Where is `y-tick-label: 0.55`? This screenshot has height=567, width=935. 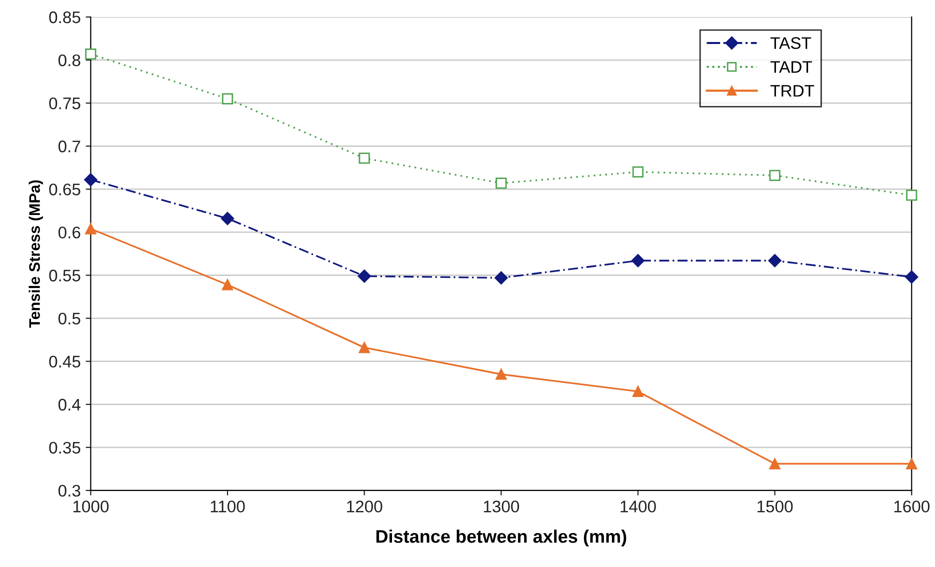
y-tick-label: 0.55 is located at coordinates (64, 276).